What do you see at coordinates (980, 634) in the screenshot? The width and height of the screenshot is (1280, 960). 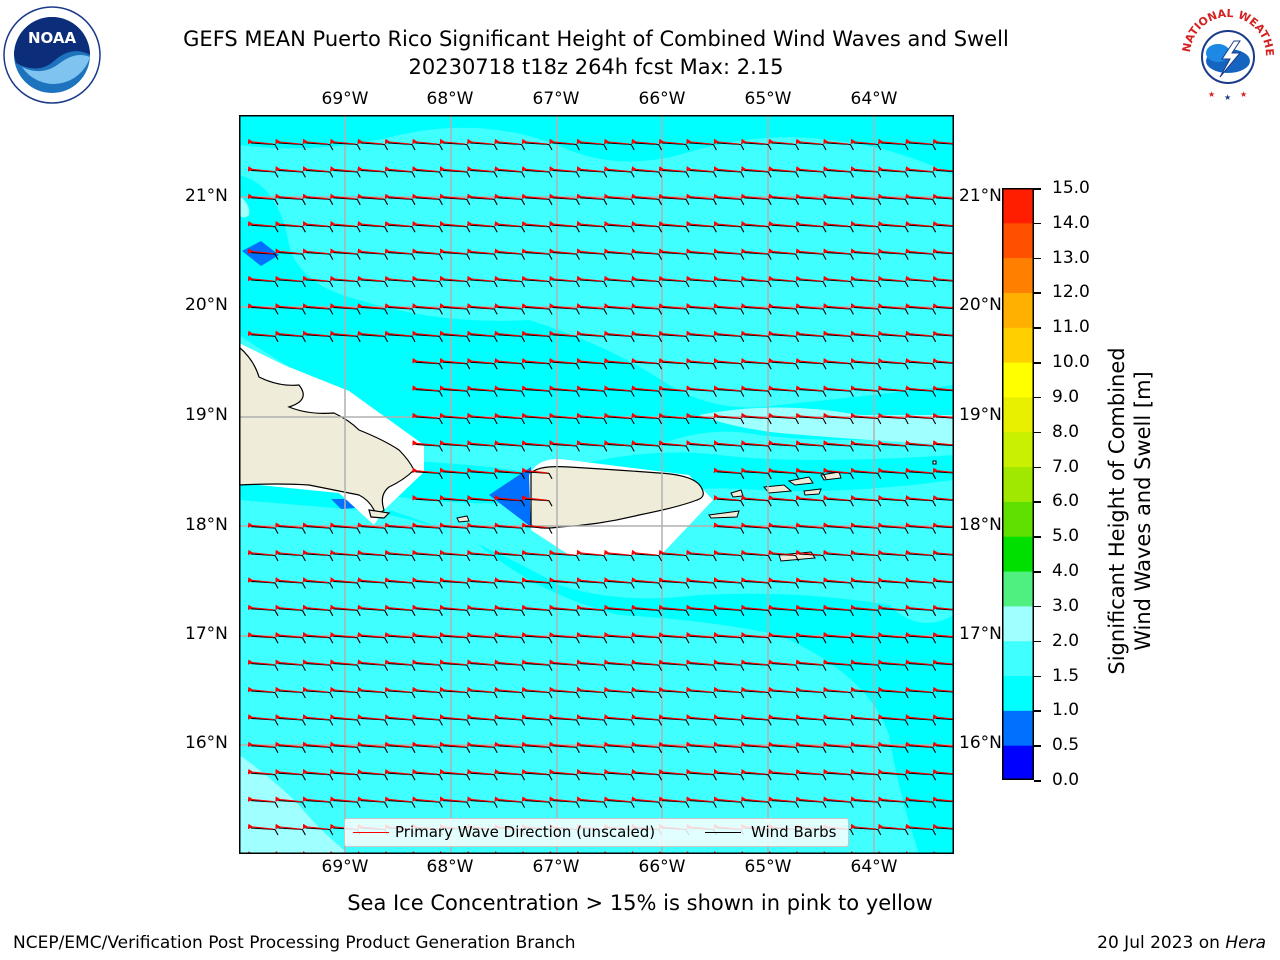 I see `lat-label-right: 17°N` at bounding box center [980, 634].